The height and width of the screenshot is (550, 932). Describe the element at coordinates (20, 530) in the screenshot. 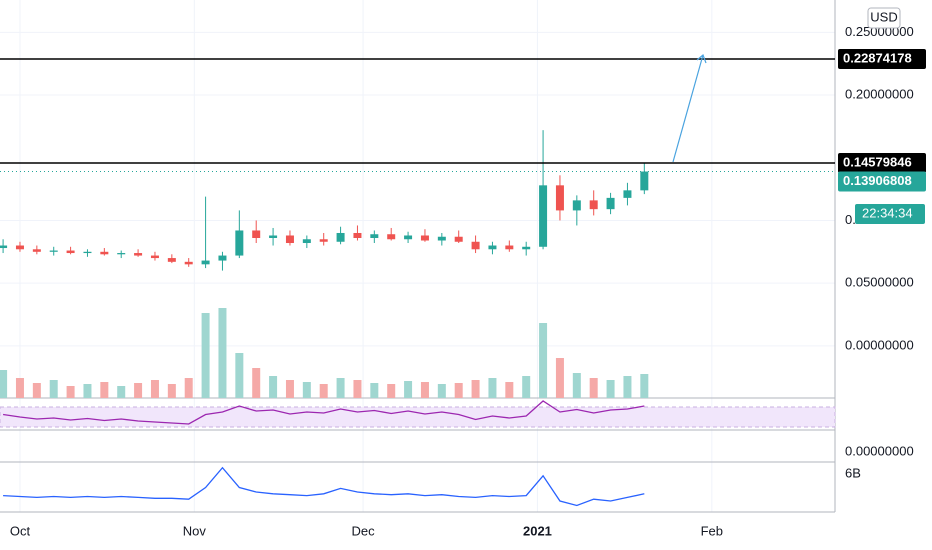

I see `x-tick-label: Oct` at that location.